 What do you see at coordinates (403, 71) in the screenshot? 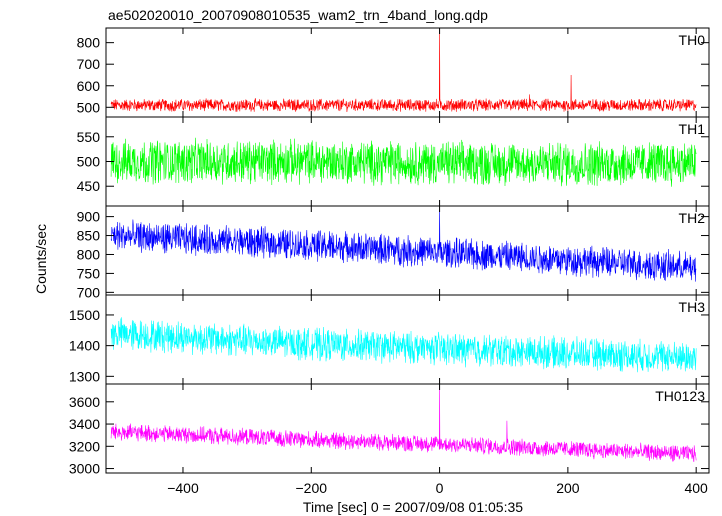
I see `series-line-th0` at bounding box center [403, 71].